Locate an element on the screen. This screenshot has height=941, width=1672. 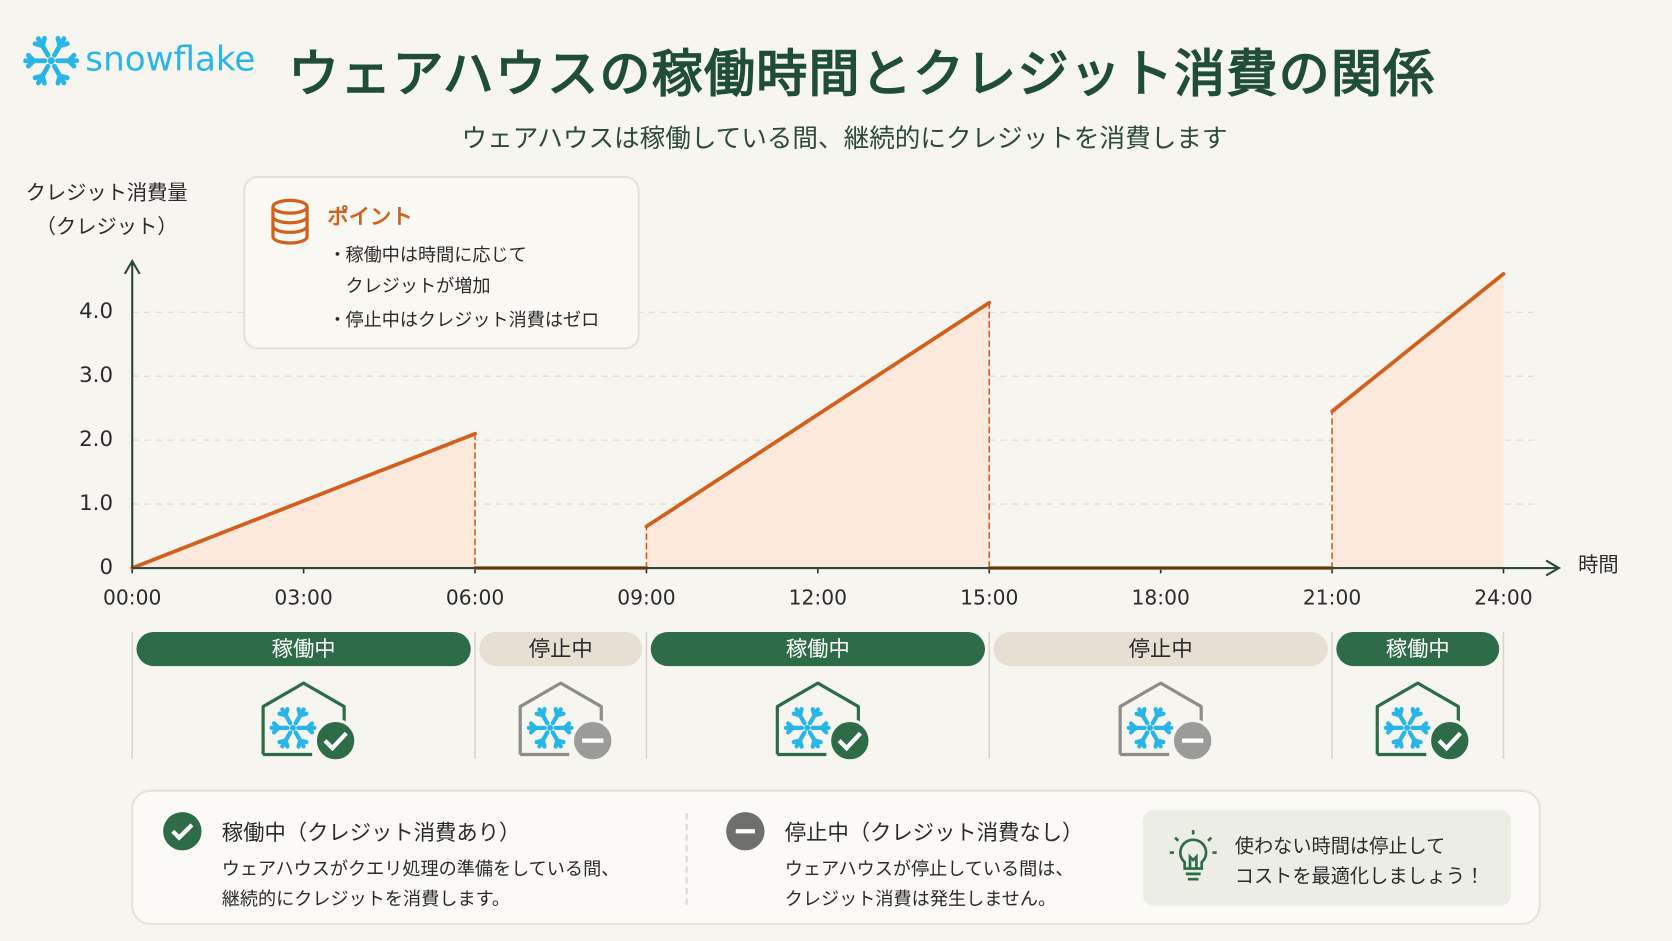
x-axis-arrow is located at coordinates (1553, 568).